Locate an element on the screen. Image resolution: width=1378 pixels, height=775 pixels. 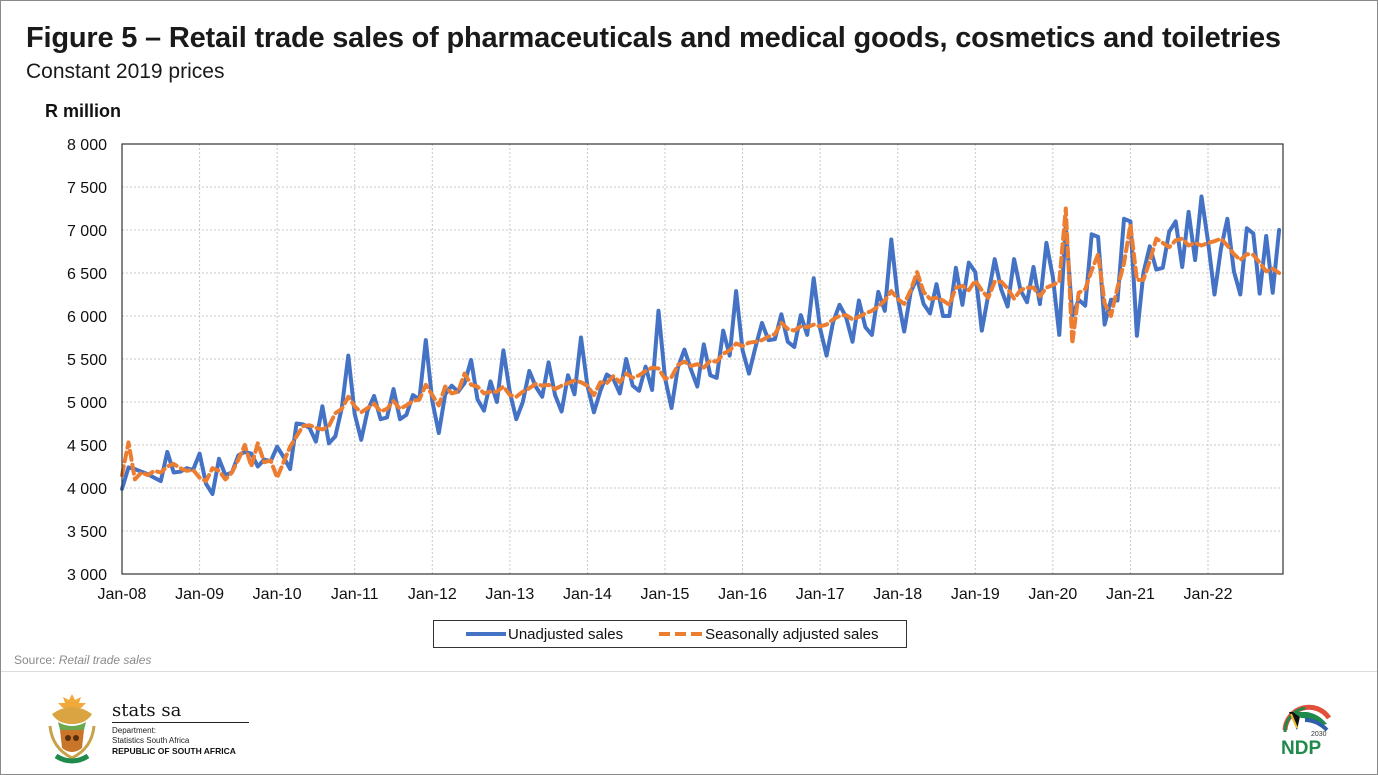
y-tick-label: 5 500 is located at coordinates (87, 360).